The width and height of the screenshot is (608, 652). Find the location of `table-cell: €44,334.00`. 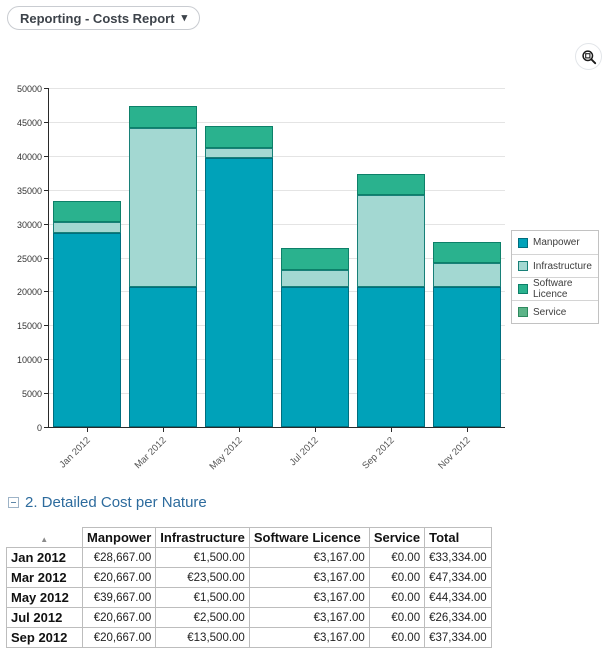

table-cell: €44,334.00 is located at coordinates (458, 597).